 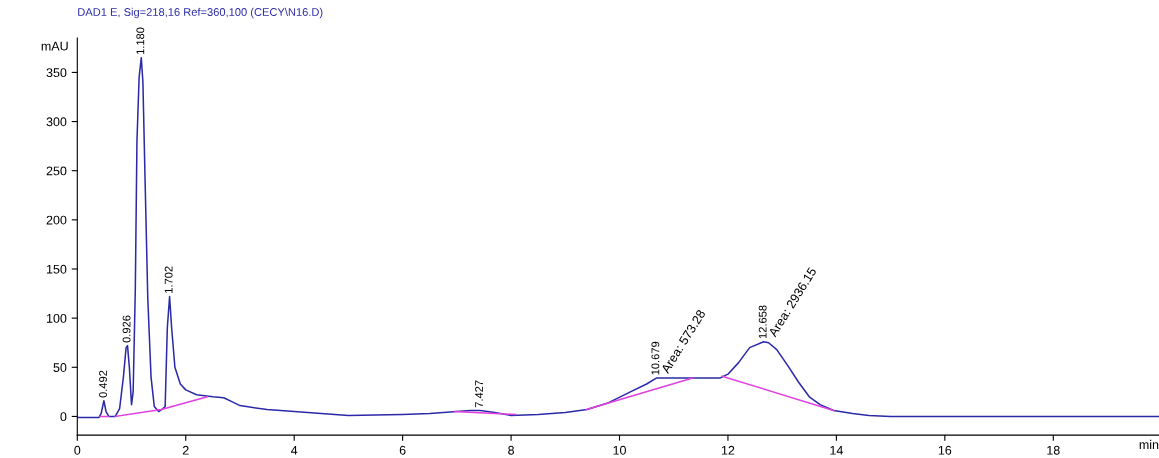 What do you see at coordinates (140, 41) in the screenshot?
I see `annotation: 1.180` at bounding box center [140, 41].